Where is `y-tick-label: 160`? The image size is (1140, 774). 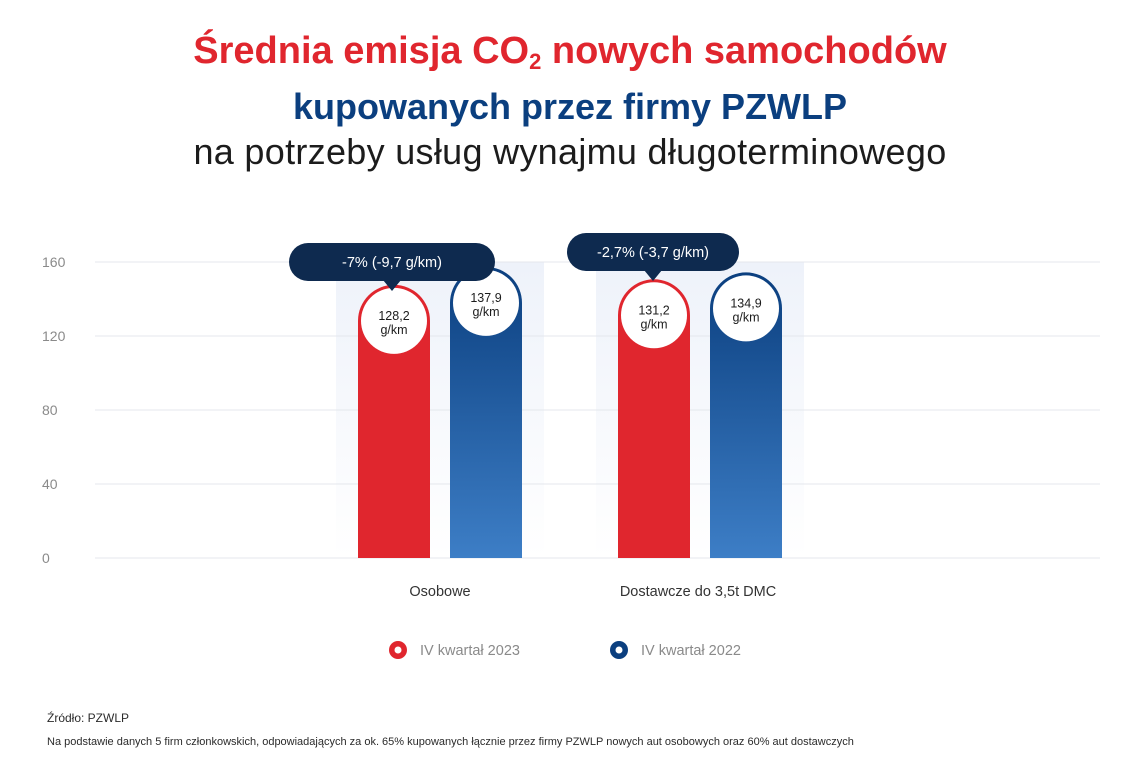 y-tick-label: 160 is located at coordinates (54, 262).